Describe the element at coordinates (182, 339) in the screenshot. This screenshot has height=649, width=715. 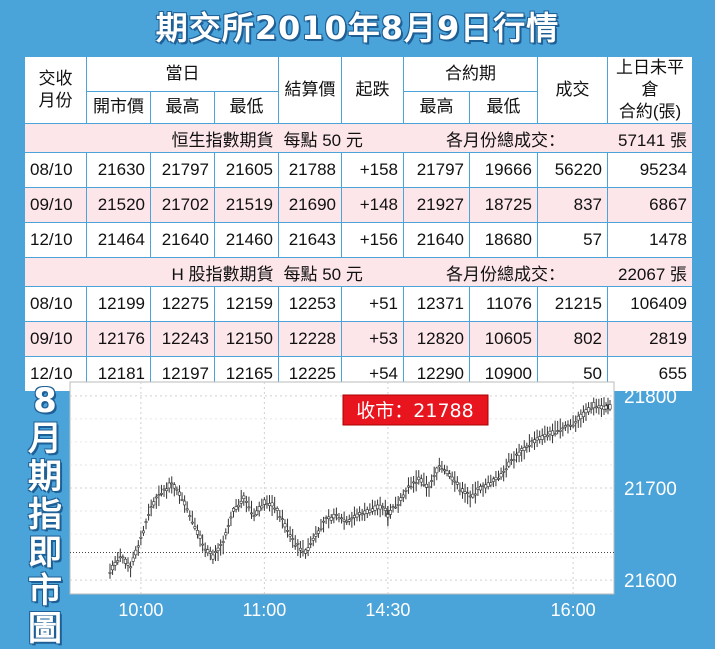
I see `cell-high: 12243` at that location.